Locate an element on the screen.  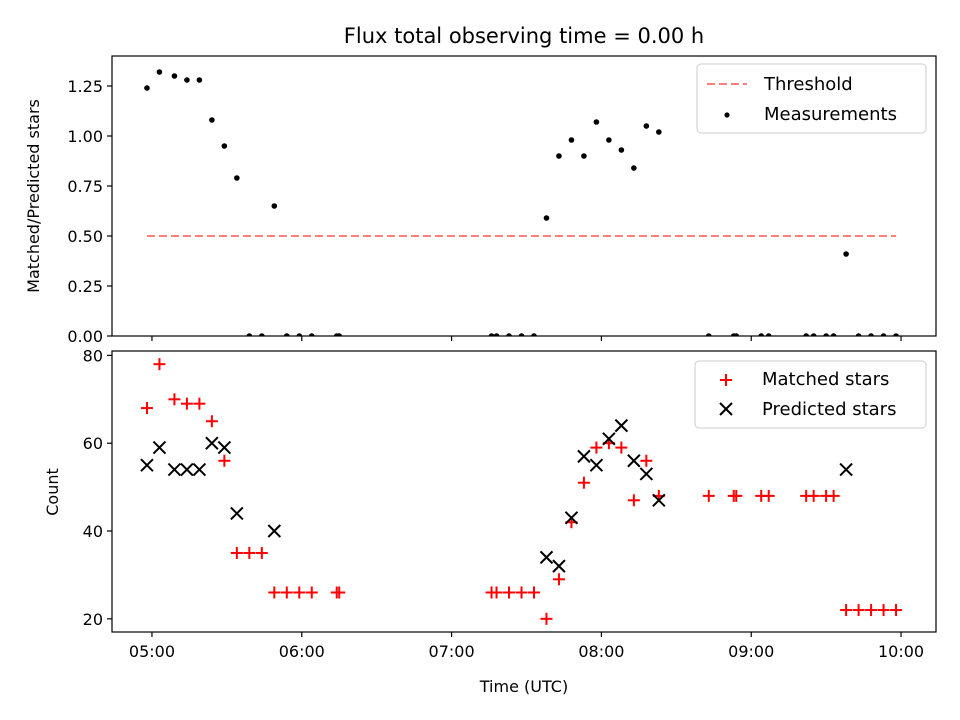
bottom-x-tick-label: 10:00 is located at coordinates (901, 651).